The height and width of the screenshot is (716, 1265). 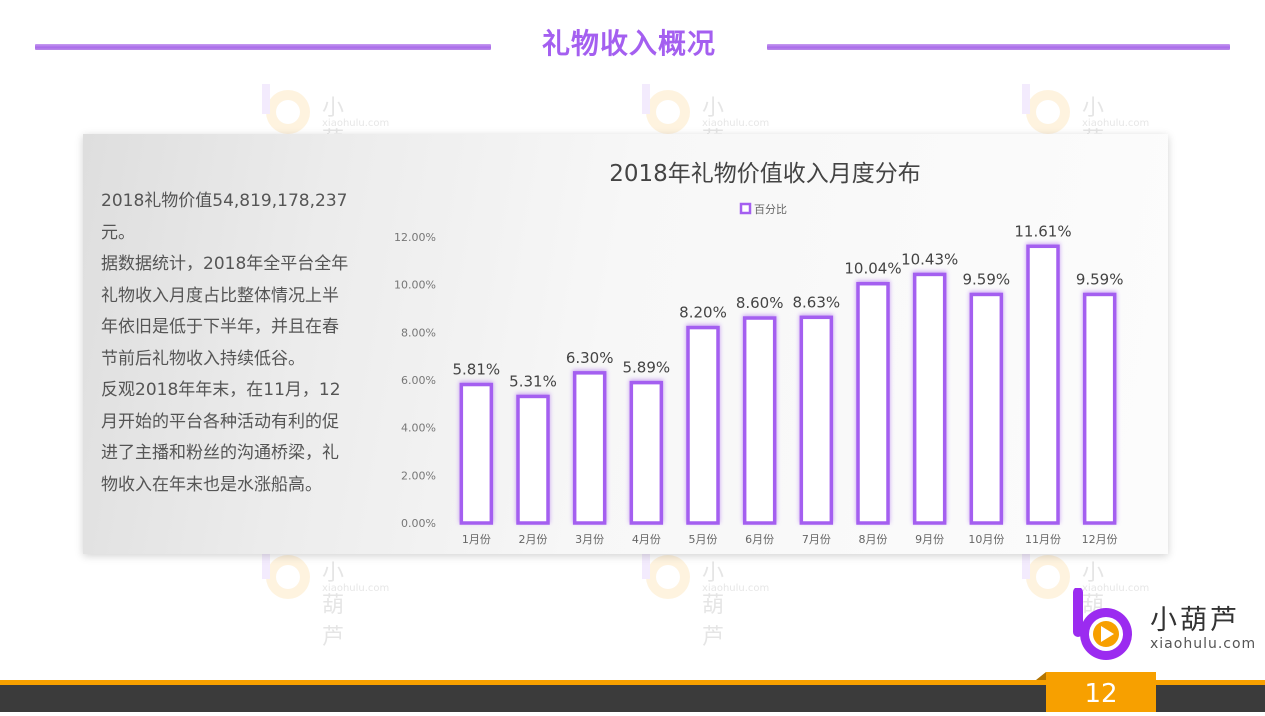 What do you see at coordinates (477, 370) in the screenshot?
I see `bar-data-label: 5.81%` at bounding box center [477, 370].